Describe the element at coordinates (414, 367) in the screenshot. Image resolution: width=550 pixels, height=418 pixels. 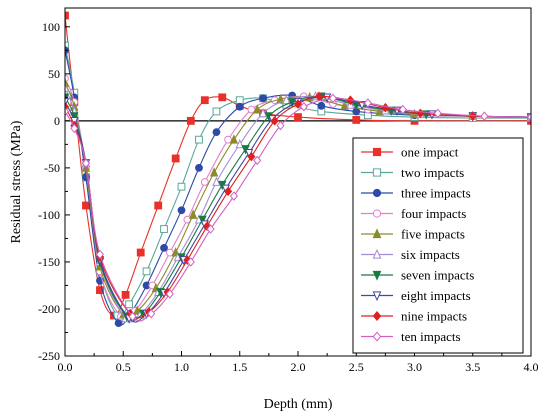
I see `x-tick-label: 3.0` at that location.